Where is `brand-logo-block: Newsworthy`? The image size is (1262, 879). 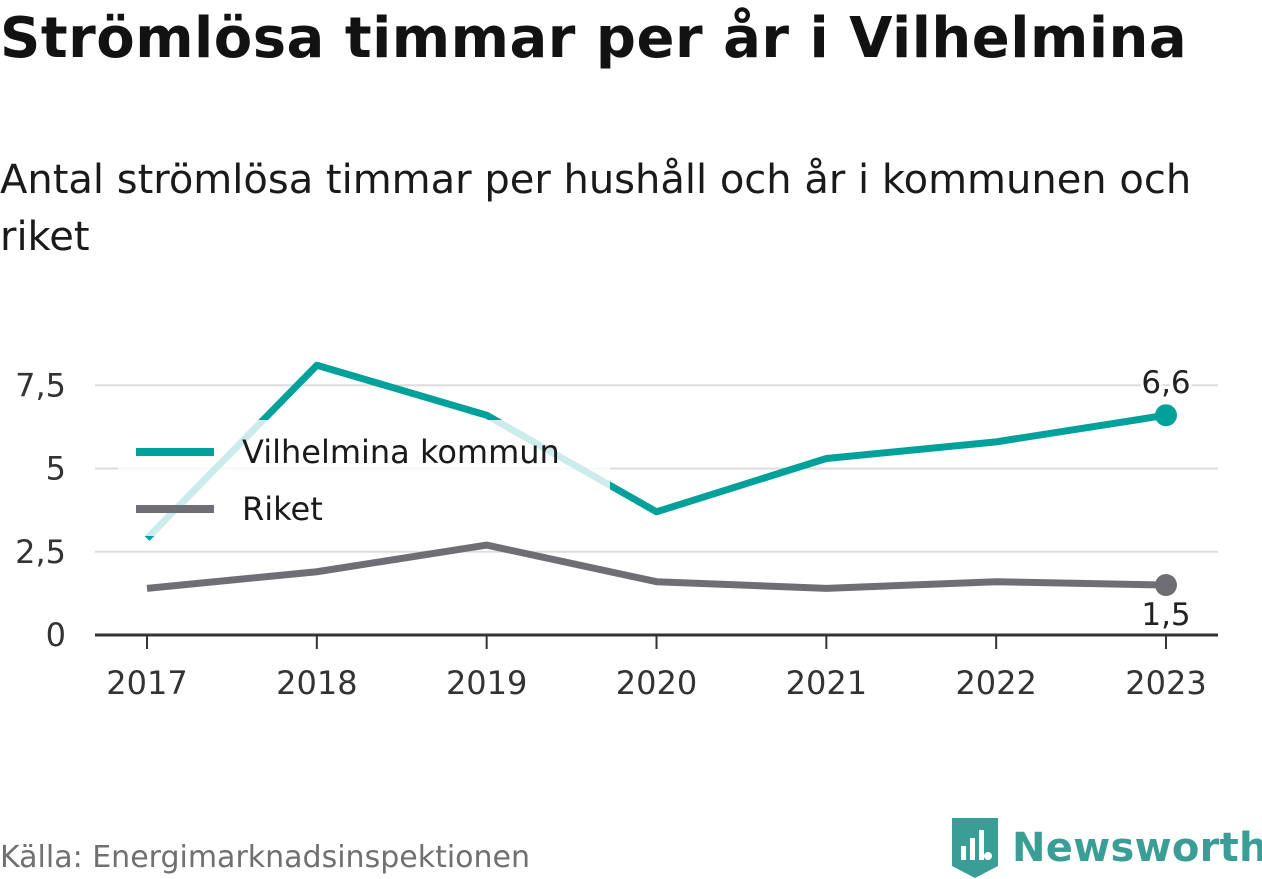 brand-logo-block: Newsworthy is located at coordinates (1106, 848).